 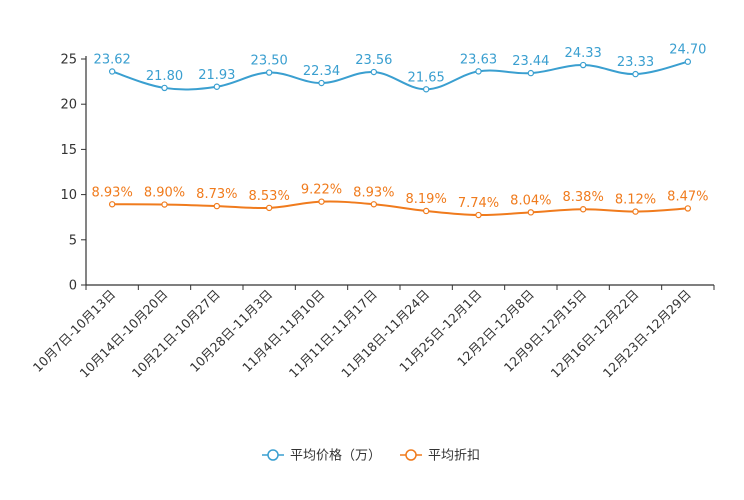 I want to click on data-label: 24.33, so click(x=583, y=53).